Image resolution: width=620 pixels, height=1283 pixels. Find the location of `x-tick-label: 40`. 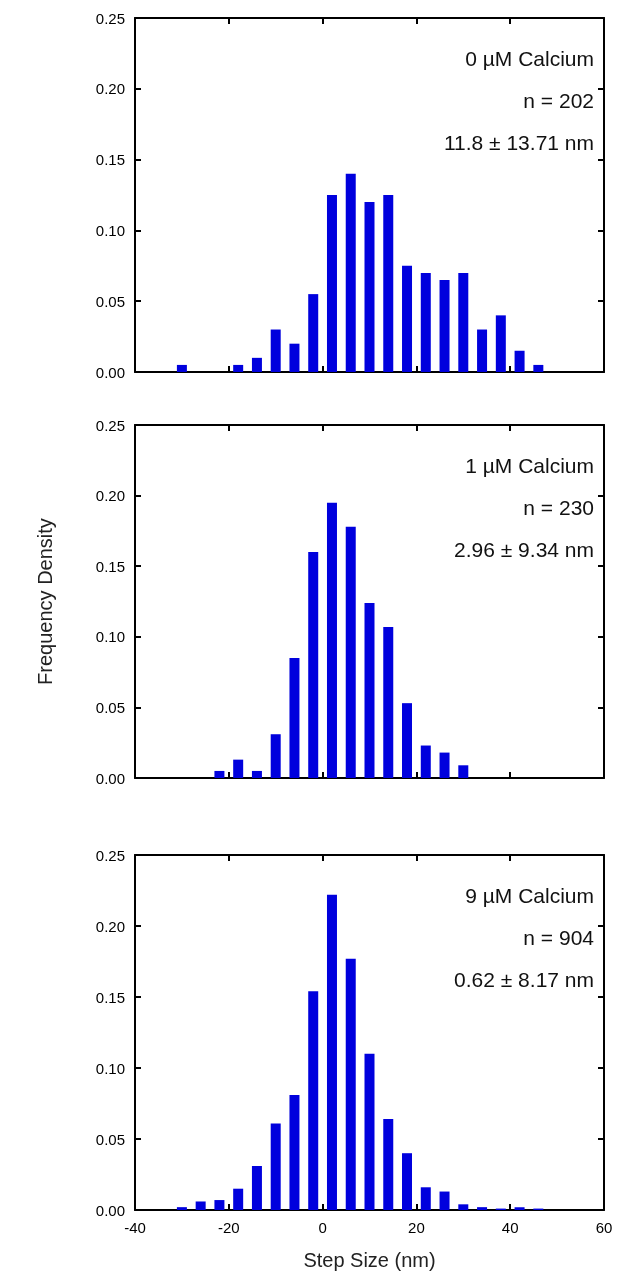

x-tick-label: 40 is located at coordinates (510, 1227).